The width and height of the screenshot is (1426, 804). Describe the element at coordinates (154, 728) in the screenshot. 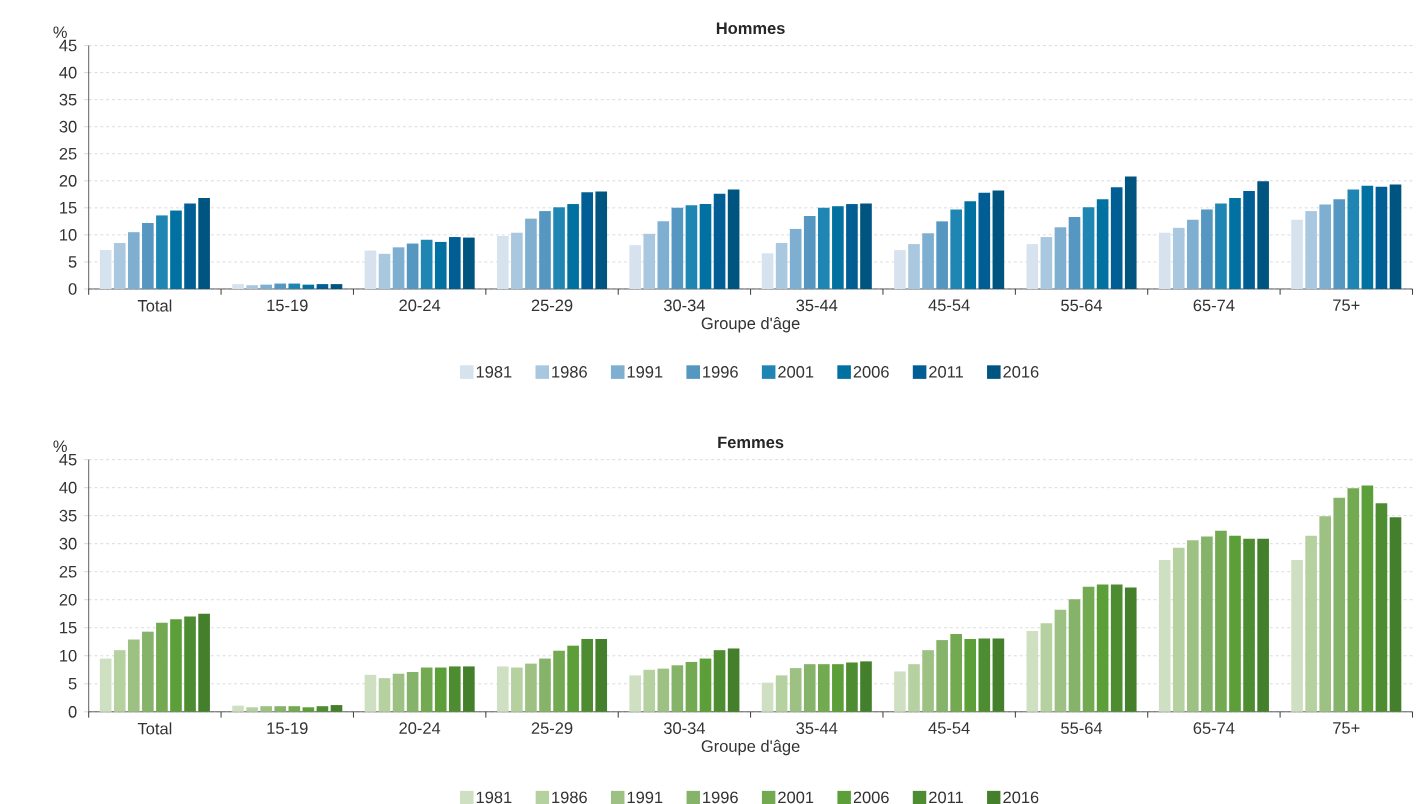

I see `x-tick-label: Total` at that location.